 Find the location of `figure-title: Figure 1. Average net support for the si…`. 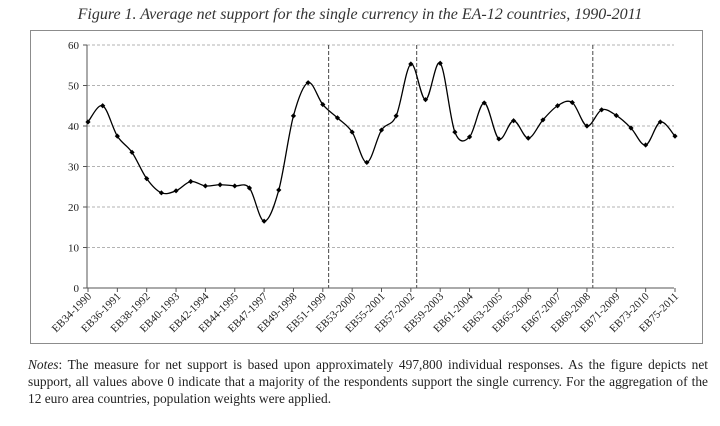

figure-title: Figure 1. Average net support for the si… is located at coordinates (360, 14).